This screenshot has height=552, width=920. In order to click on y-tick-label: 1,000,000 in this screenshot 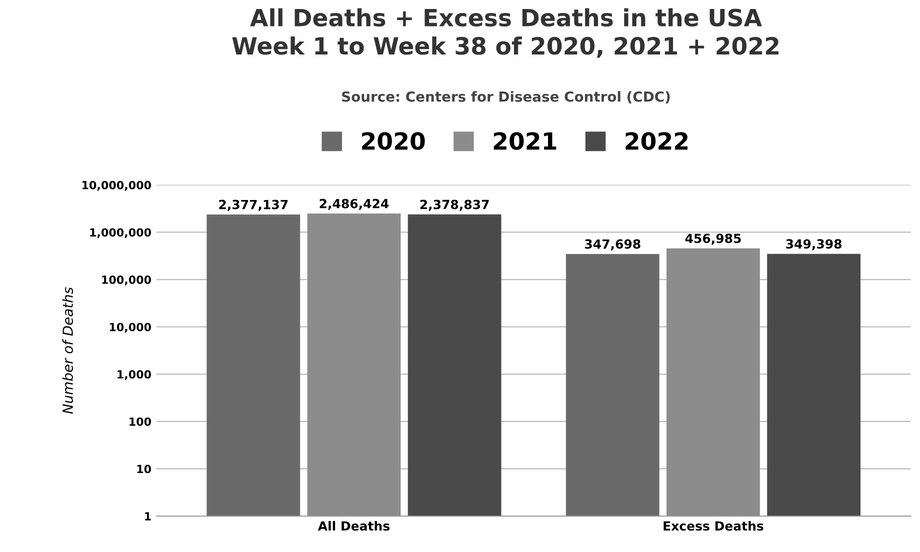, I will do `click(121, 233)`.